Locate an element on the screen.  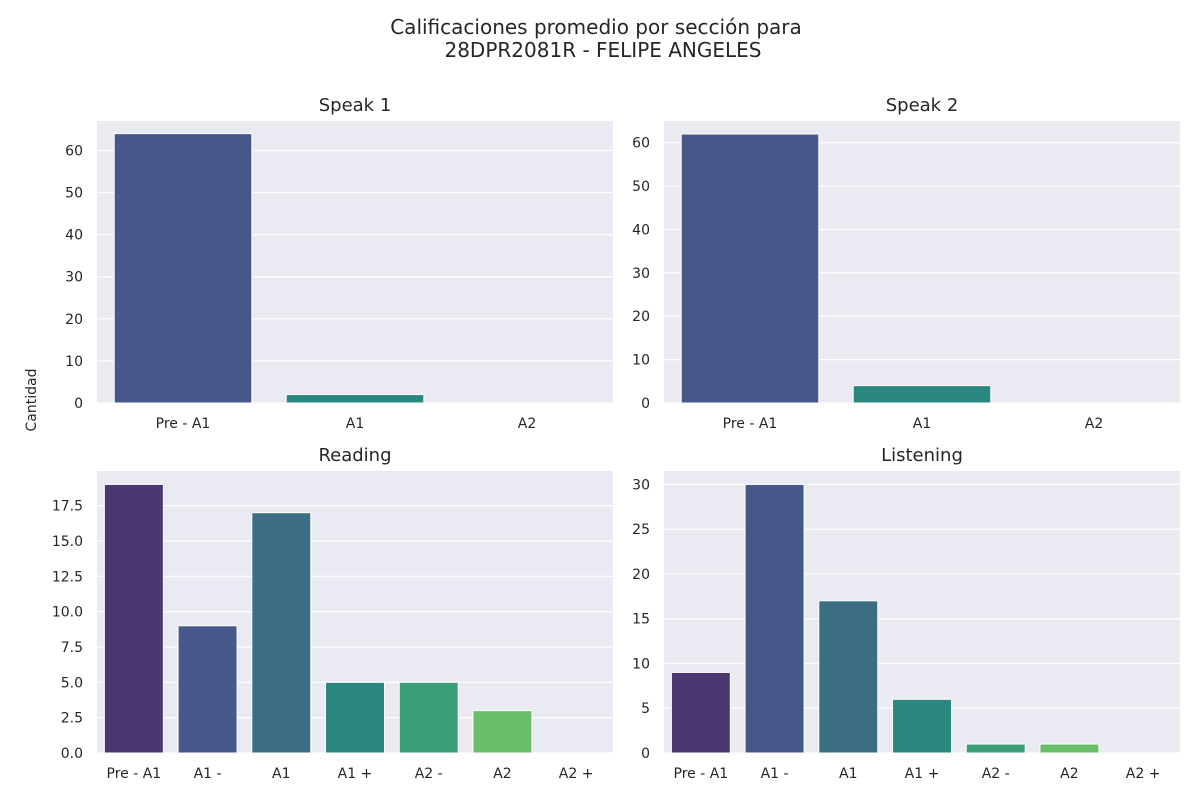
panel-title: Listening is located at coordinates (922, 455).